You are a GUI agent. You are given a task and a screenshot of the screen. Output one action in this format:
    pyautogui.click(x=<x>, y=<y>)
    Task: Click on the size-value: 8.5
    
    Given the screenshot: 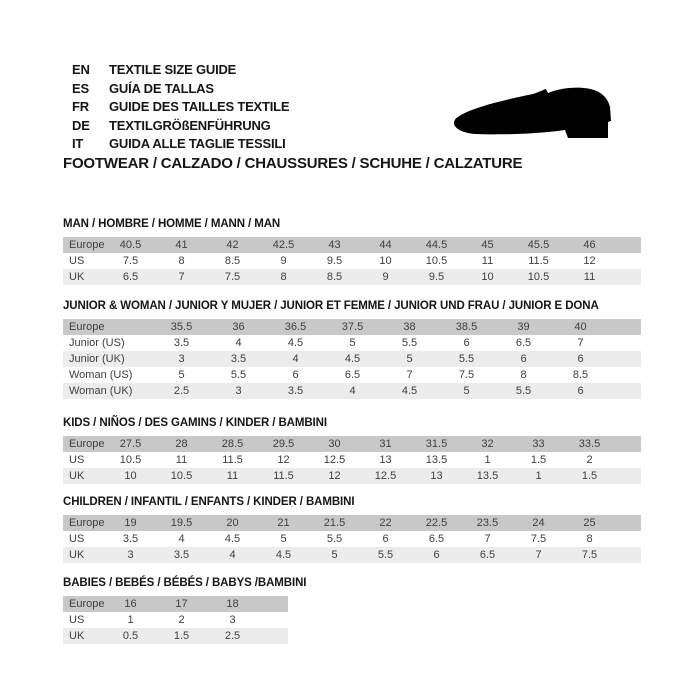 What is the action you would take?
    pyautogui.click(x=580, y=375)
    